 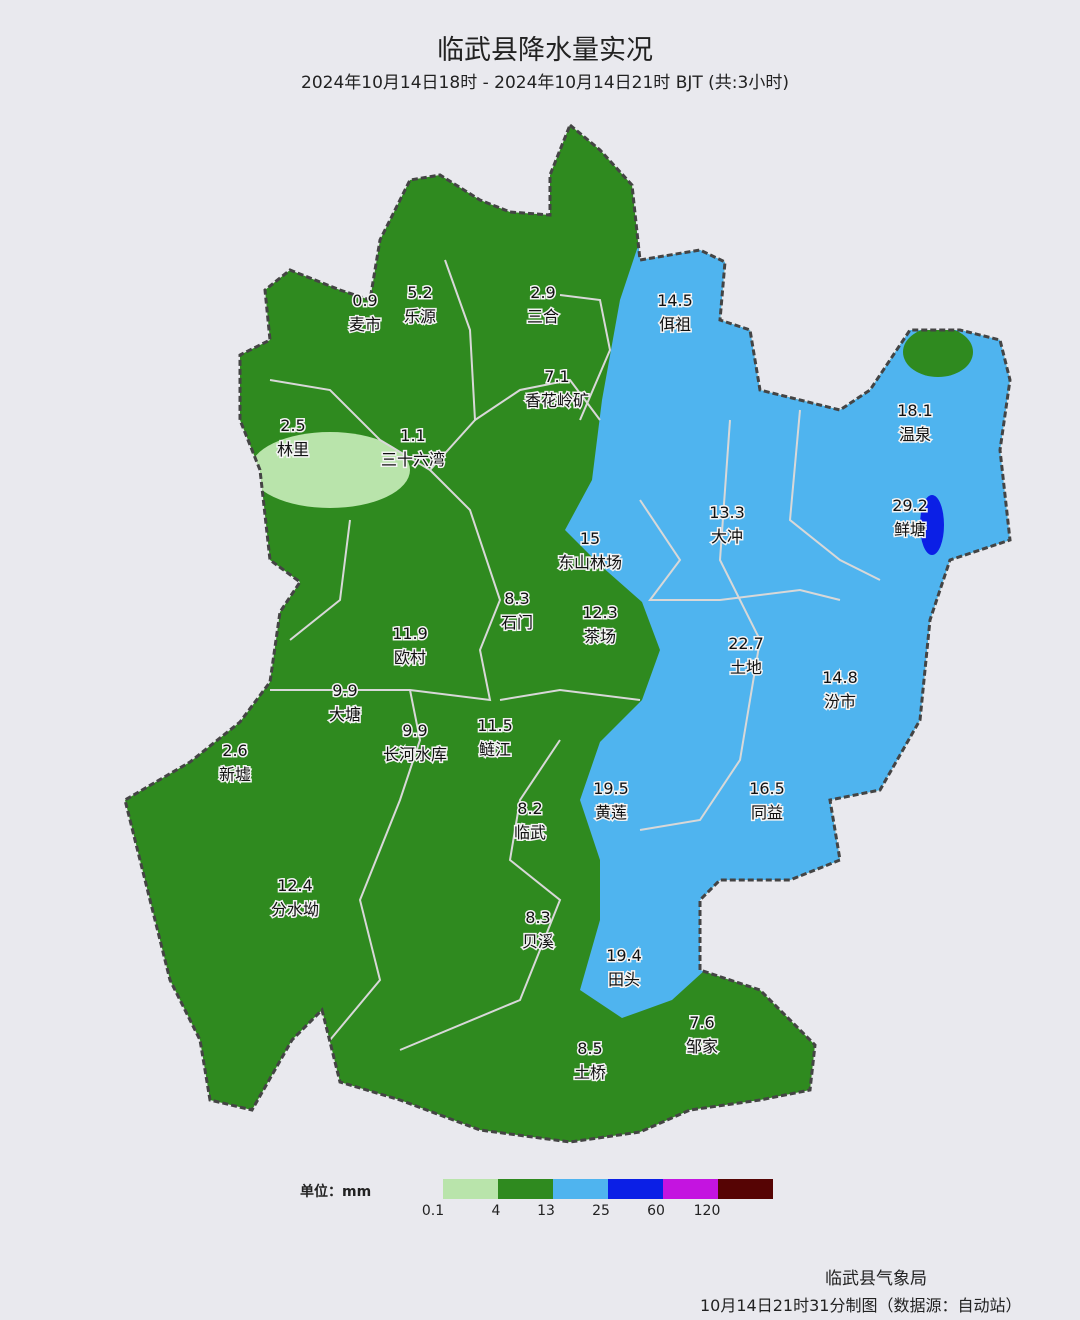 I want to click on station-value: 15, so click(x=590, y=538).